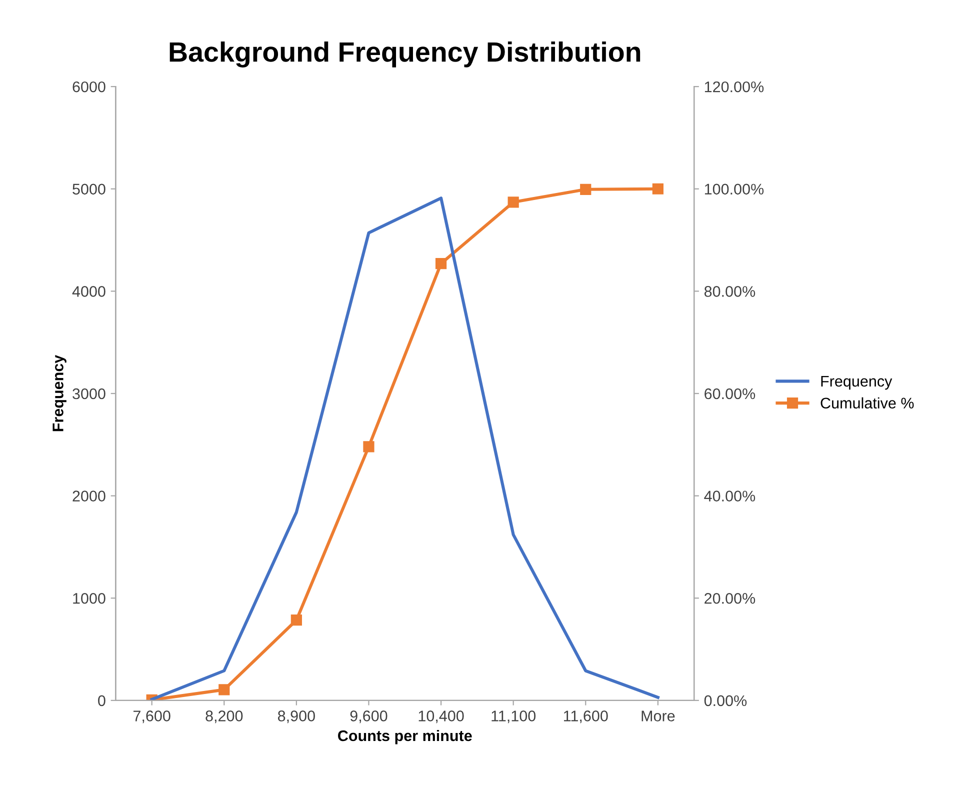 This screenshot has width=964, height=787. I want to click on y2-tick-label: 0.00%, so click(725, 700).